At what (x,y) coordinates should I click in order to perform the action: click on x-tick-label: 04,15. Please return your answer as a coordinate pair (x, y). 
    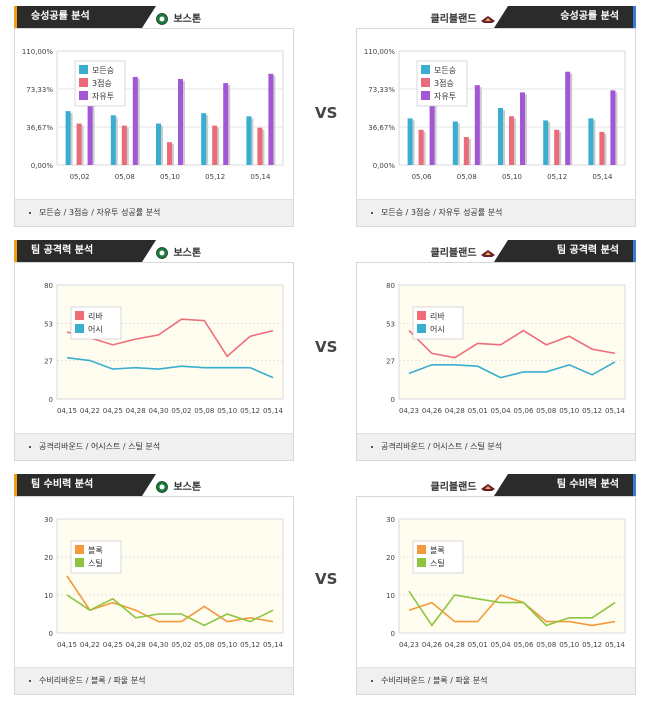
    Looking at the image, I should click on (67, 411).